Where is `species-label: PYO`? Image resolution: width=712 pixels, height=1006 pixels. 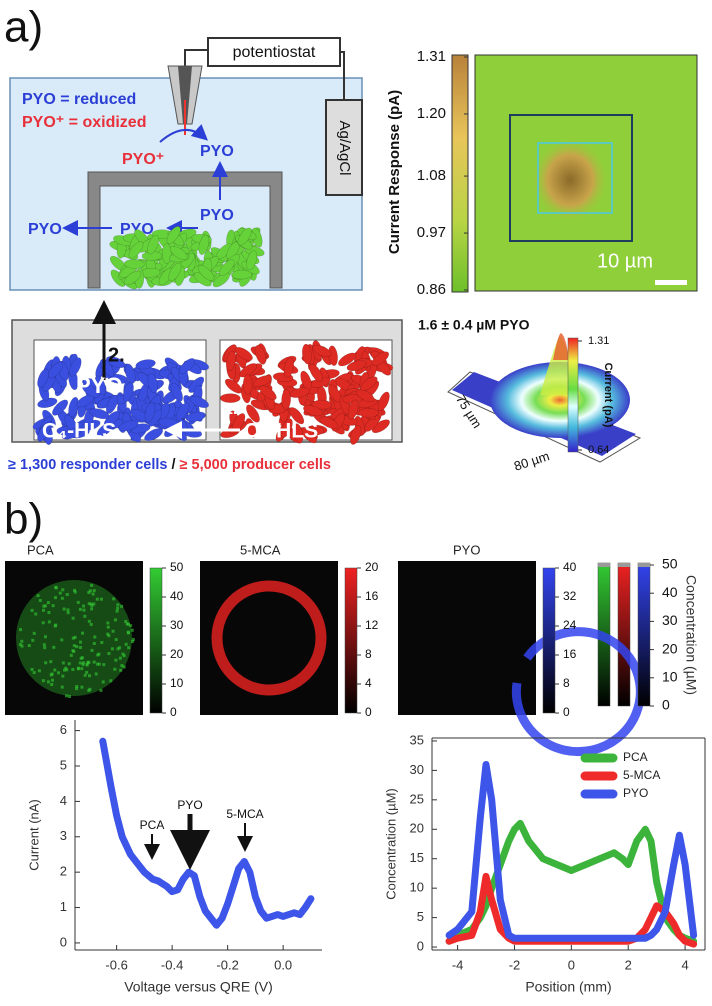
species-label: PYO is located at coordinates (217, 151).